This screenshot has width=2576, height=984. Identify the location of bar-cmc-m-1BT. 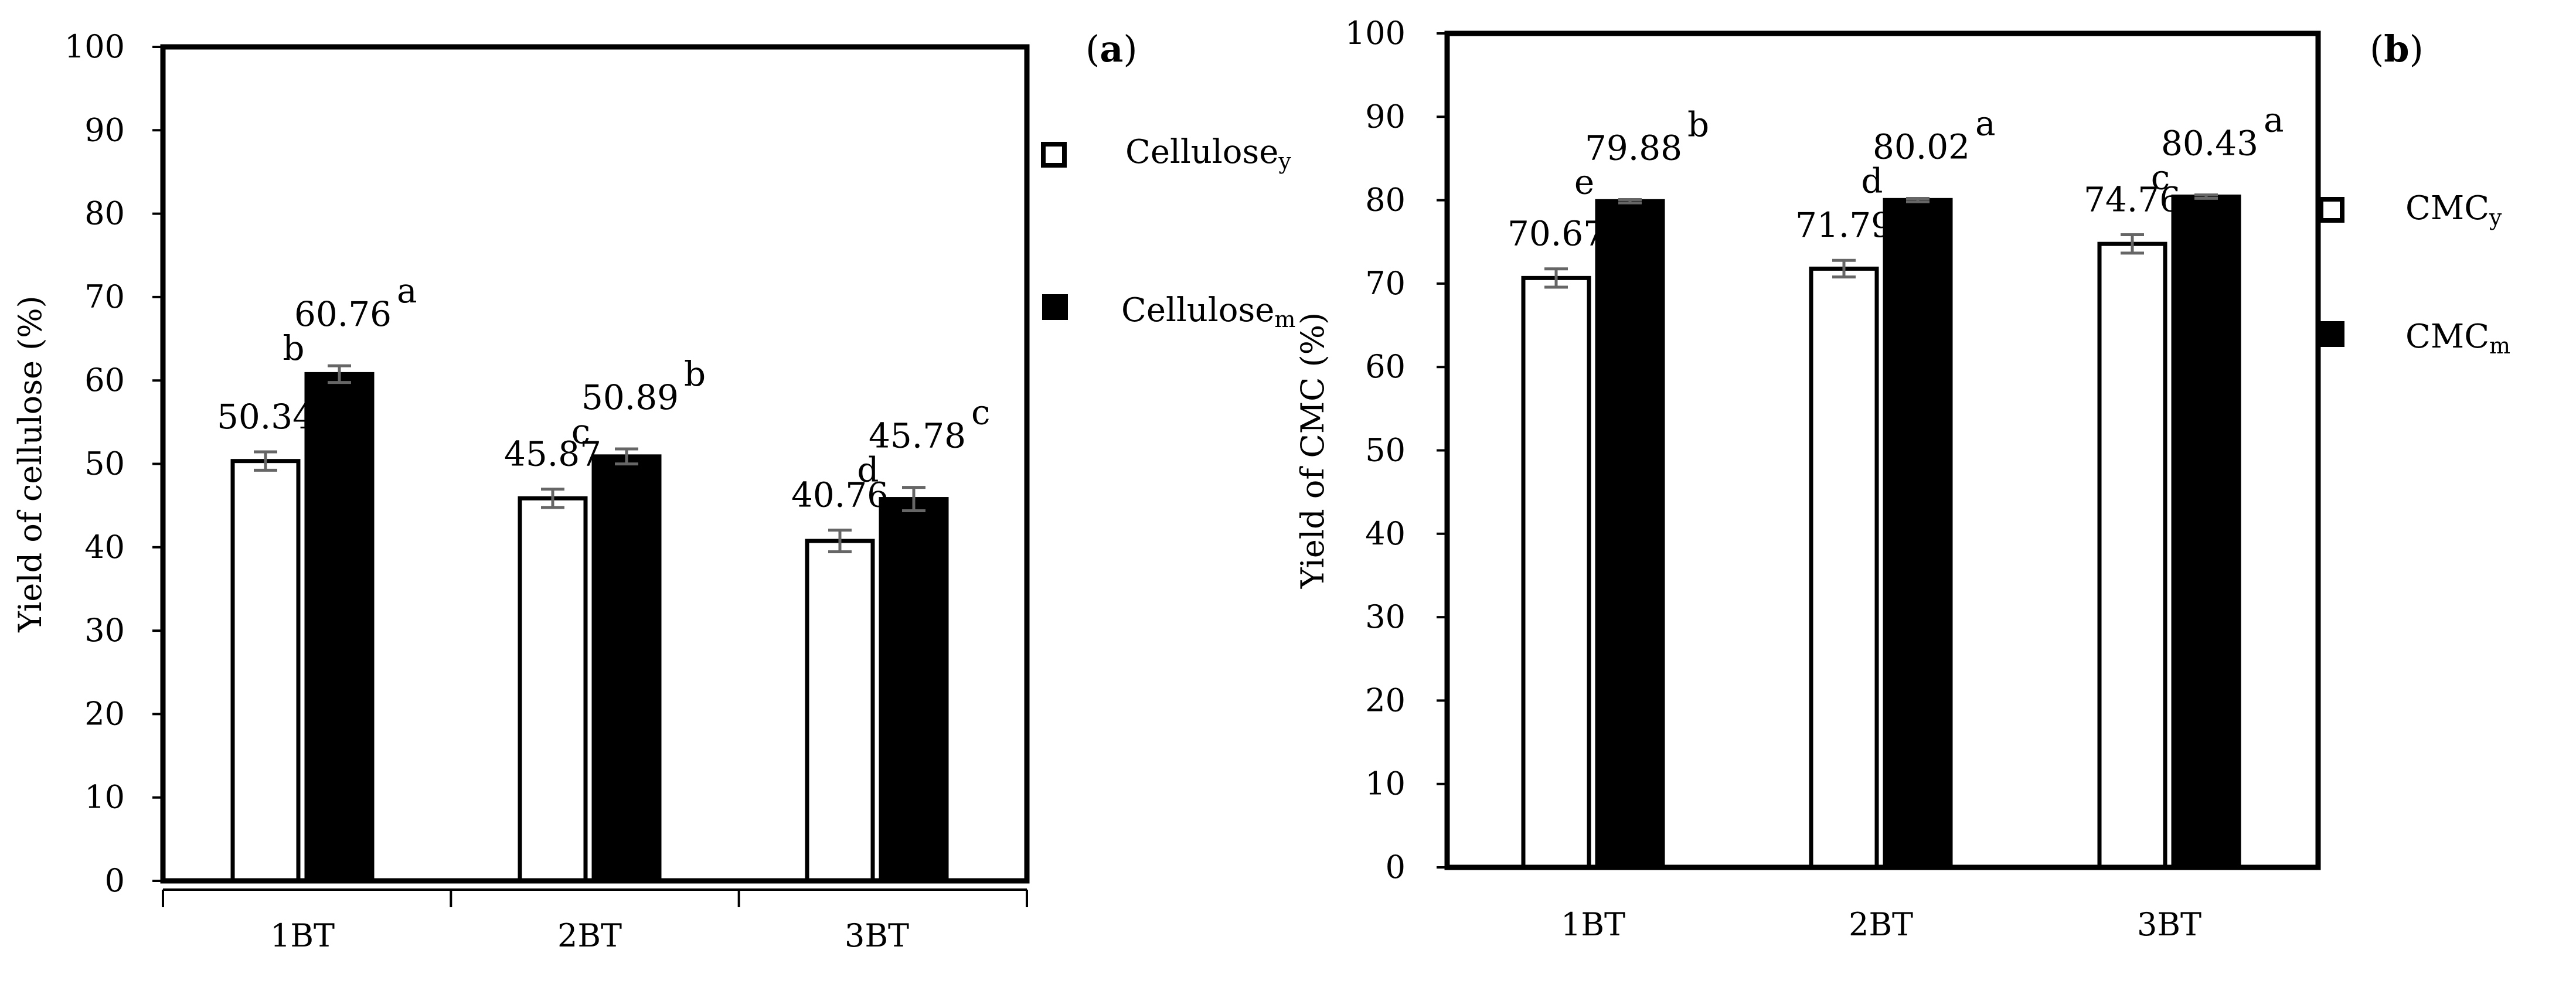
(1630, 534).